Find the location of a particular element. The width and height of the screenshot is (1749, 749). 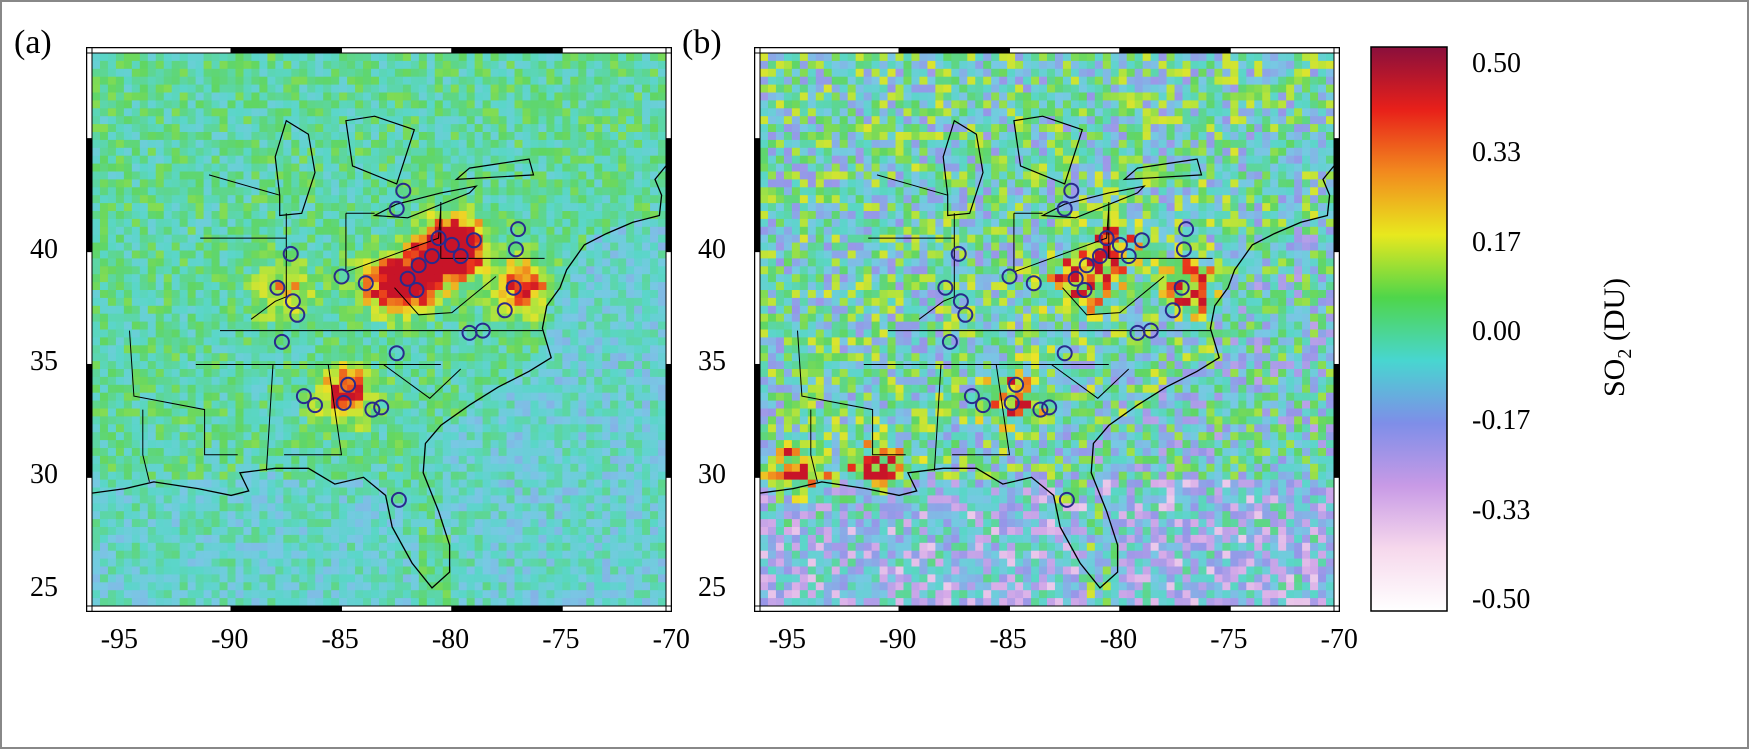

colorbar-tick-label: -0.33 is located at coordinates (1501, 510).